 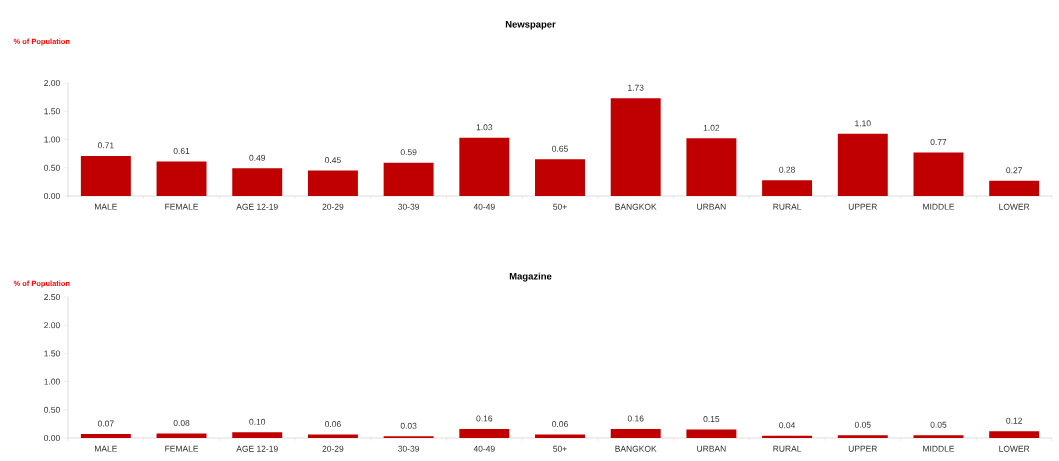 What do you see at coordinates (636, 87) in the screenshot?
I see `data-label: 1.73` at bounding box center [636, 87].